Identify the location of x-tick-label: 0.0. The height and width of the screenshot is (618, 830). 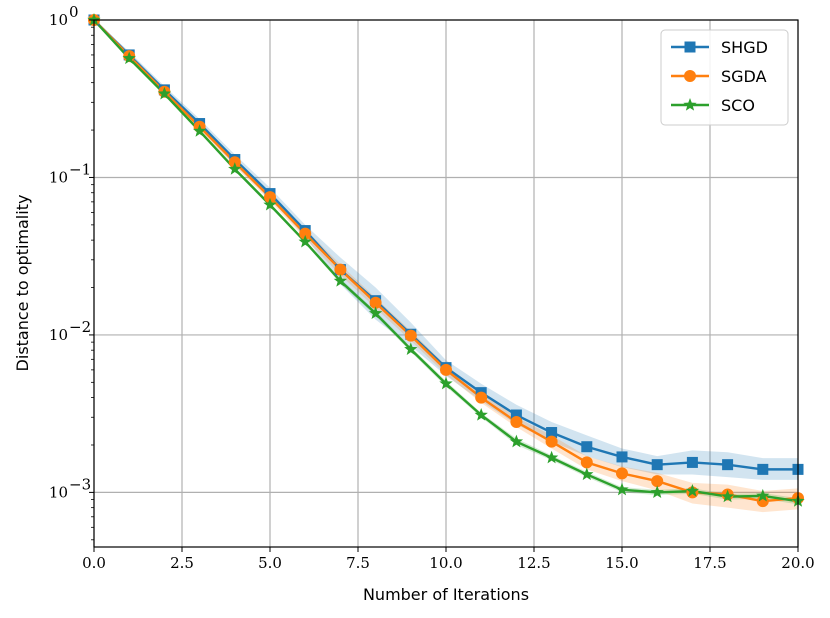
(94, 563).